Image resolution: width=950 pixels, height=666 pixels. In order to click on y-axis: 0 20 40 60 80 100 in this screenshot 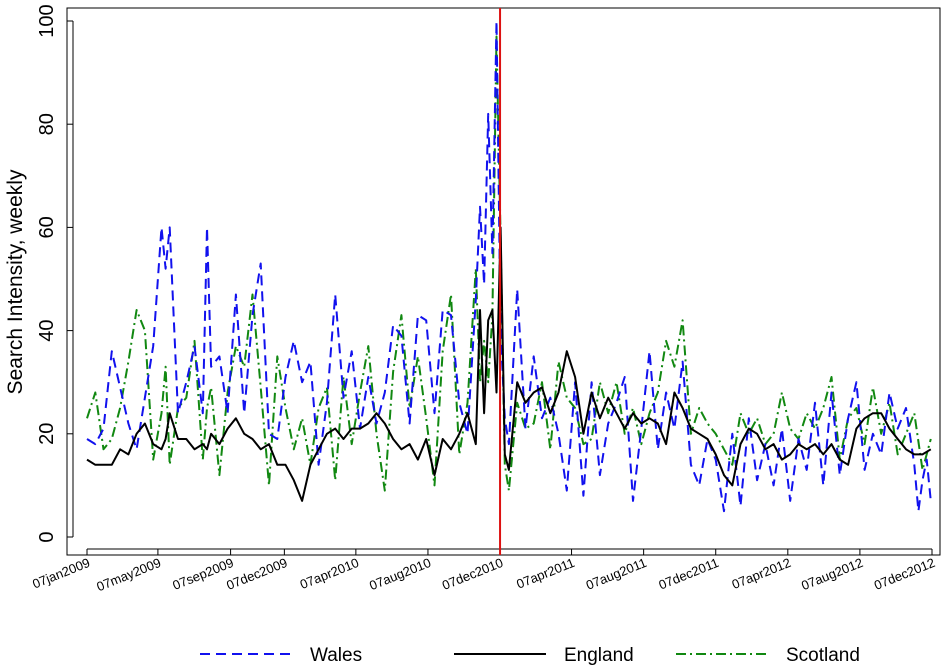, I will do `click(55, 273)`.